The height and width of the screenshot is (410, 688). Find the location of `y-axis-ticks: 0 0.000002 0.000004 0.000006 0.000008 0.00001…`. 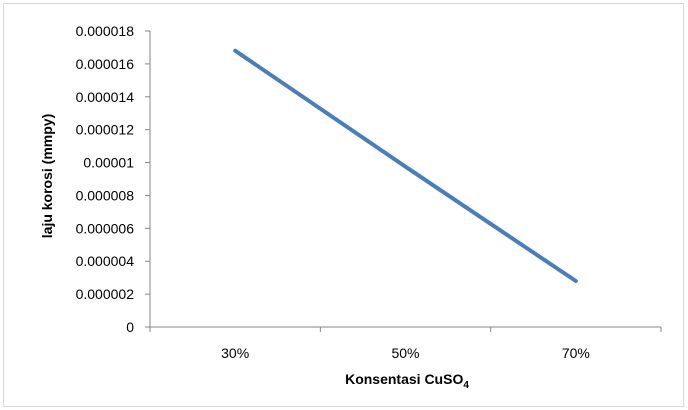

y-axis-ticks: 0 0.000002 0.000004 0.000006 0.000008 0.00001… is located at coordinates (113, 179).